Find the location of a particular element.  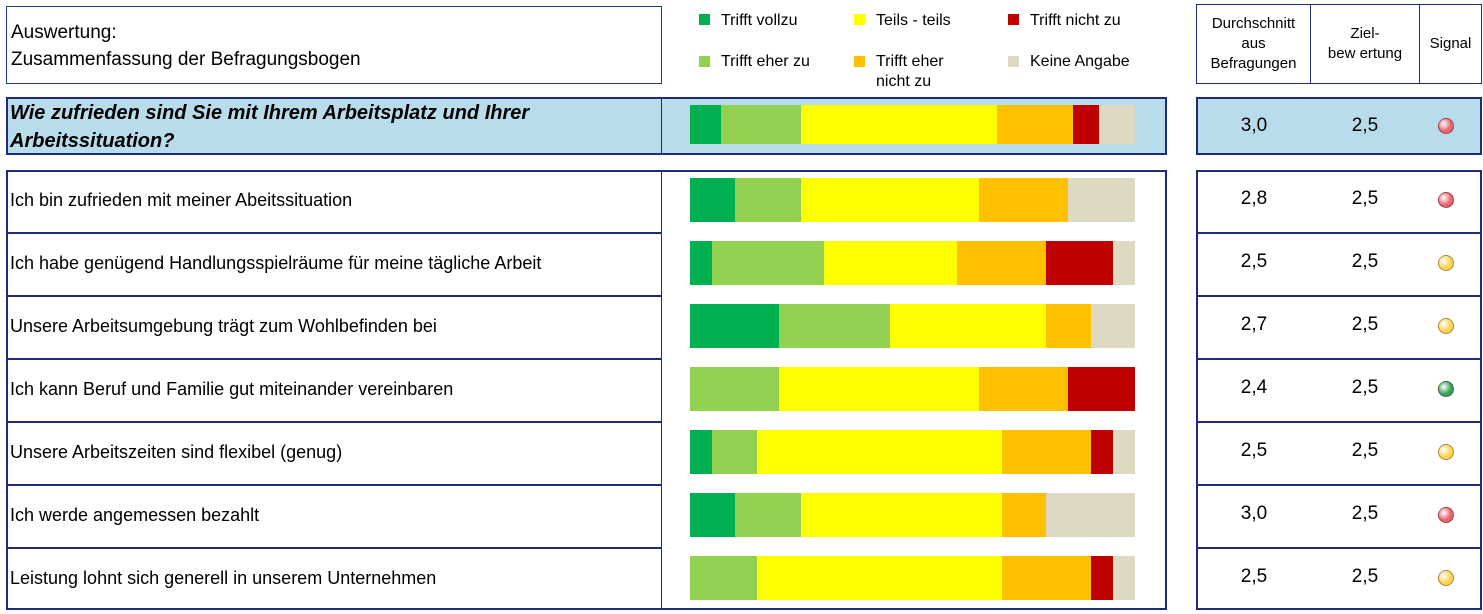

row-2-bar-segment-trifft-nicht-zu is located at coordinates (1079, 263).